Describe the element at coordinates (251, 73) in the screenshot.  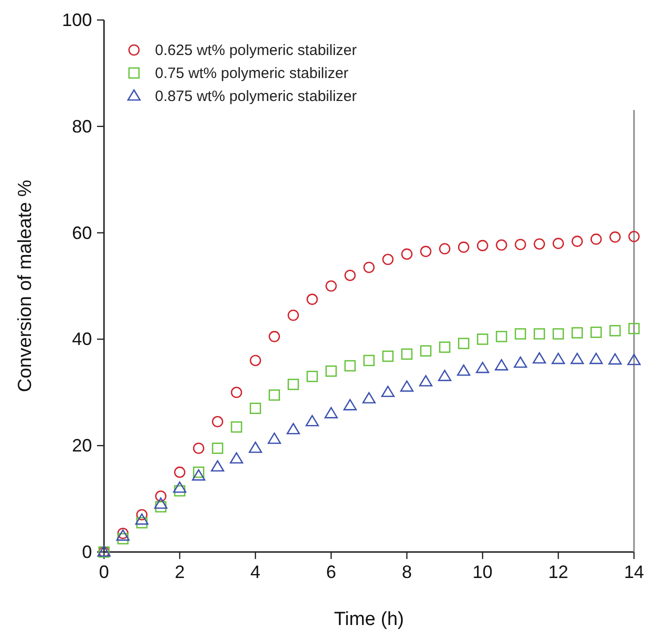
I see `legend-label: 0.75 wt% polymeric stabilizer` at that location.